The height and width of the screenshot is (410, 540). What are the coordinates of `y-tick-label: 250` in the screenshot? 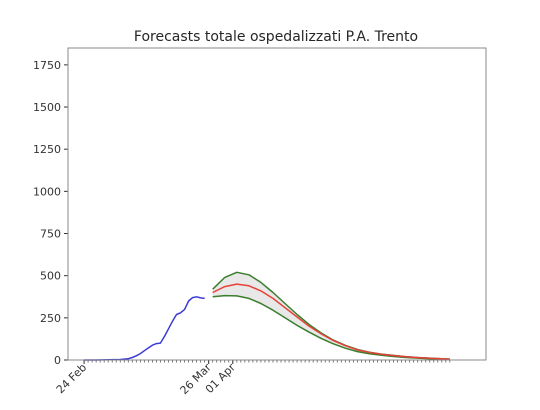 It's located at (50, 318).